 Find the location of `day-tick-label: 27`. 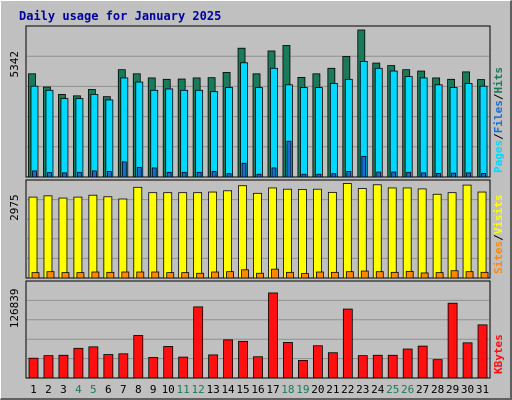

day-tick-label: 27 is located at coordinates (422, 389).